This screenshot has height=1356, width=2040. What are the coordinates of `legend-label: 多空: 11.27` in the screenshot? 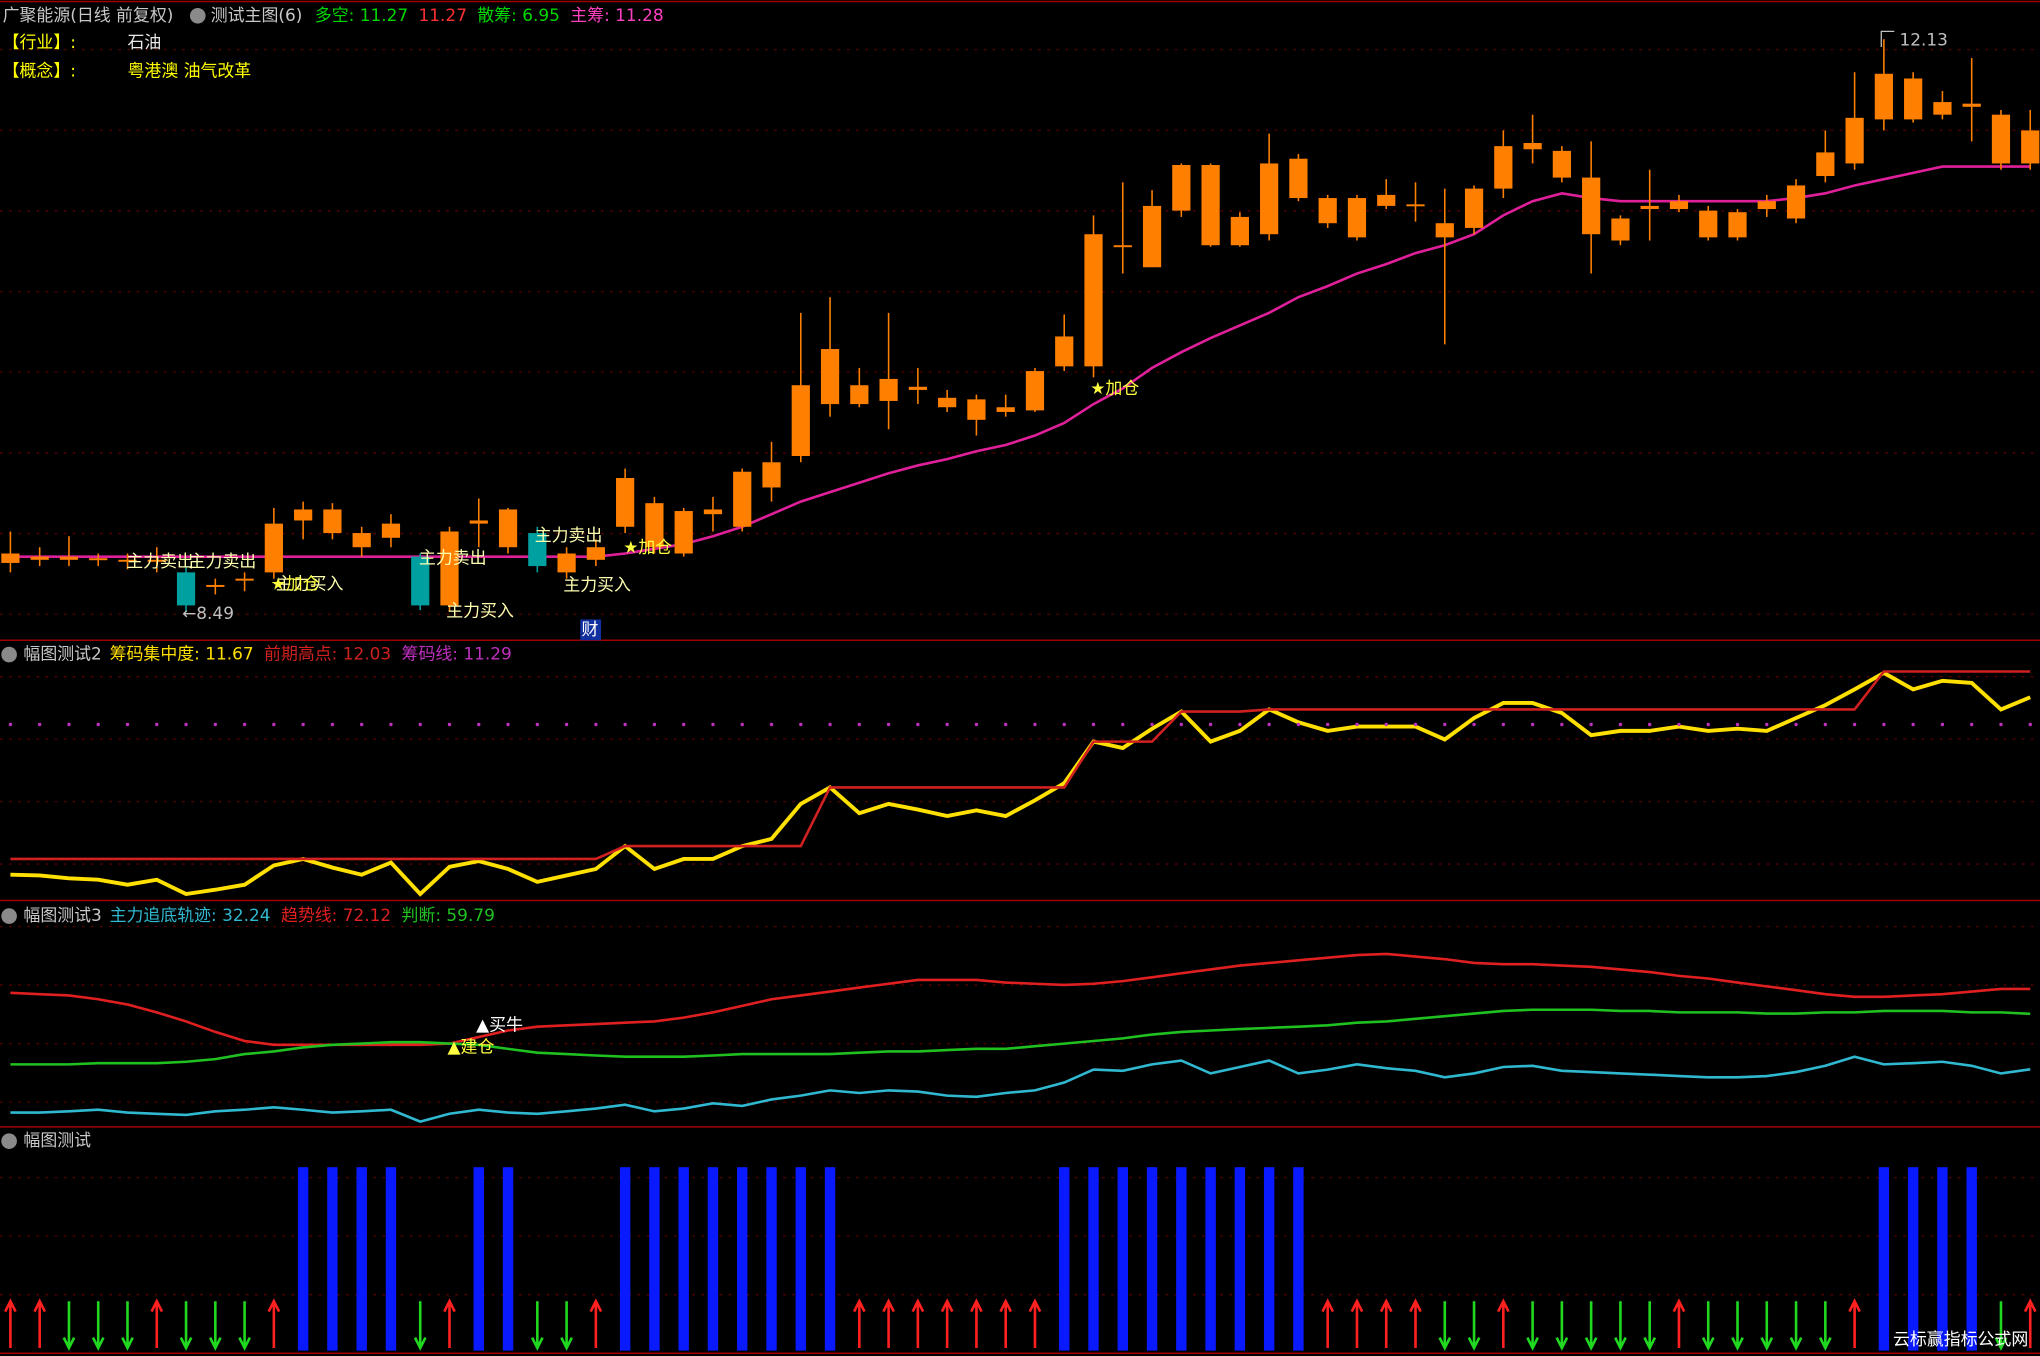 It's located at (361, 15).